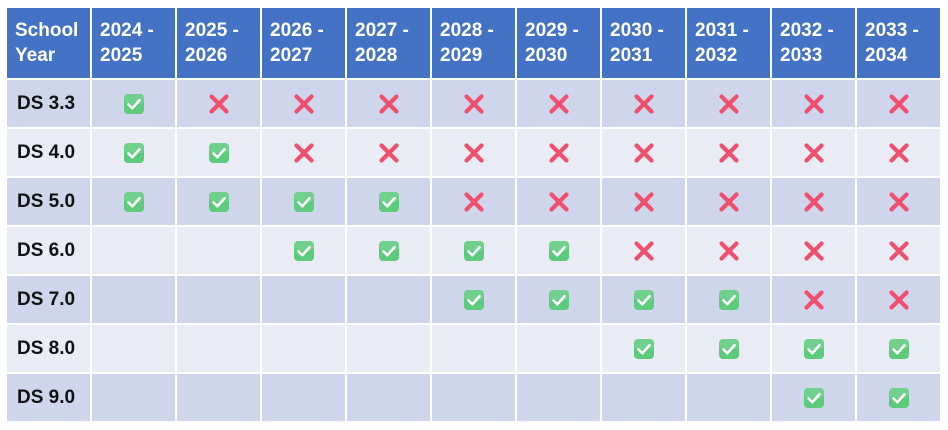 This screenshot has width=948, height=430. What do you see at coordinates (48, 103) in the screenshot?
I see `row-label: DS 3.3` at bounding box center [48, 103].